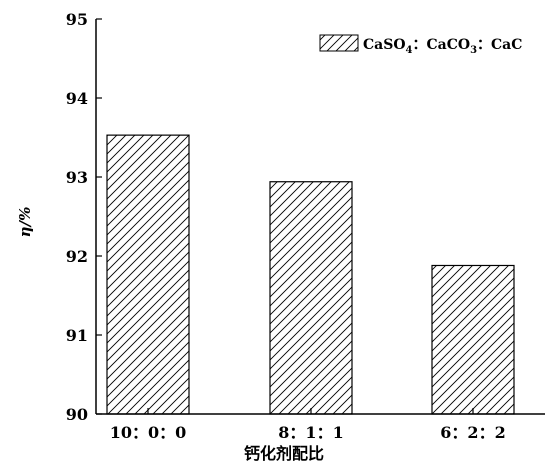 The width and height of the screenshot is (545, 464). I want to click on x-tick-label: 8：1：1, so click(310, 432).